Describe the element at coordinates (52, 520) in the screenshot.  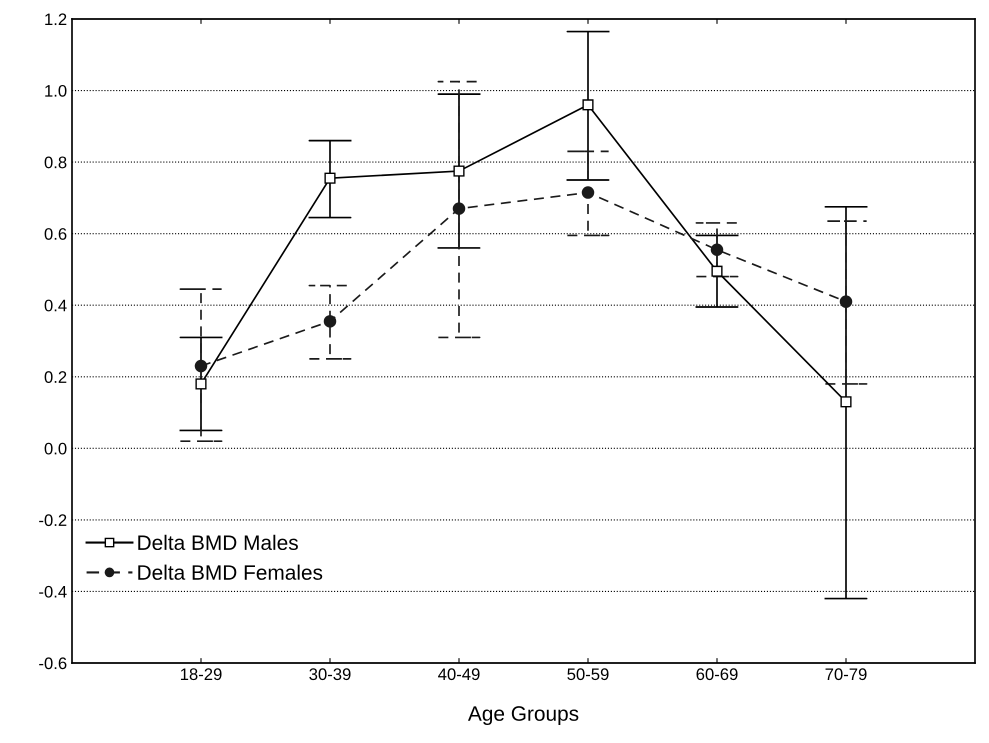
I see `y-tick-label: -0.2` at that location.